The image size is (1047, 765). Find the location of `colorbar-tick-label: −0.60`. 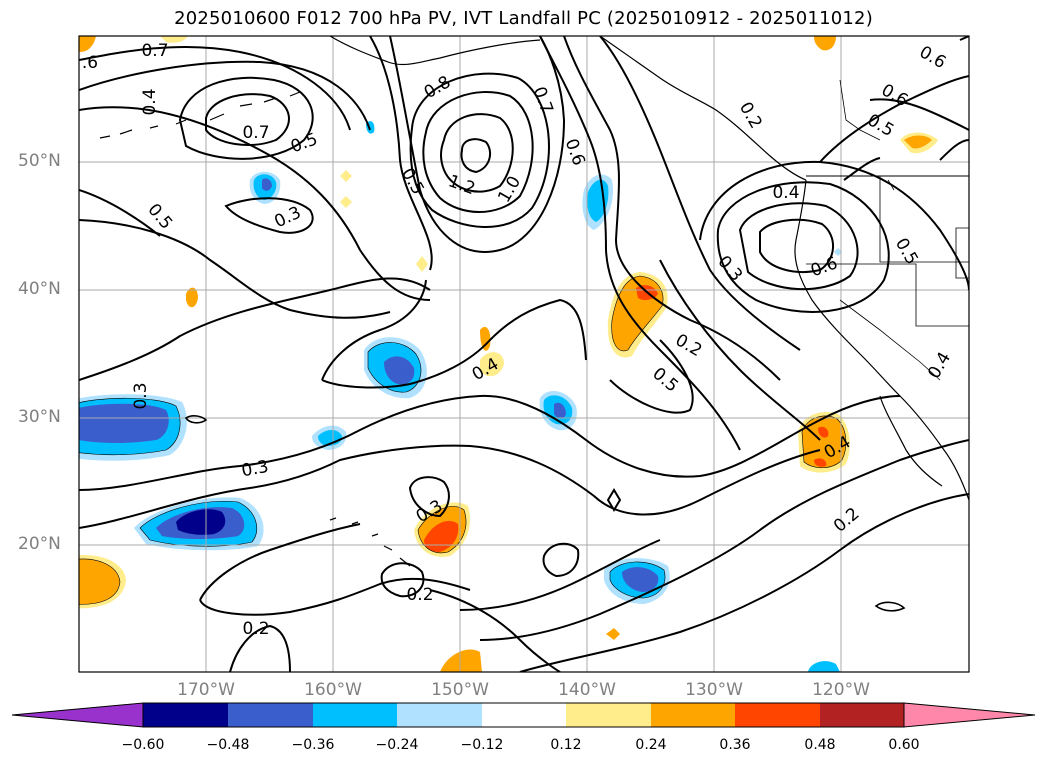

colorbar-tick-label: −0.60 is located at coordinates (143, 745).